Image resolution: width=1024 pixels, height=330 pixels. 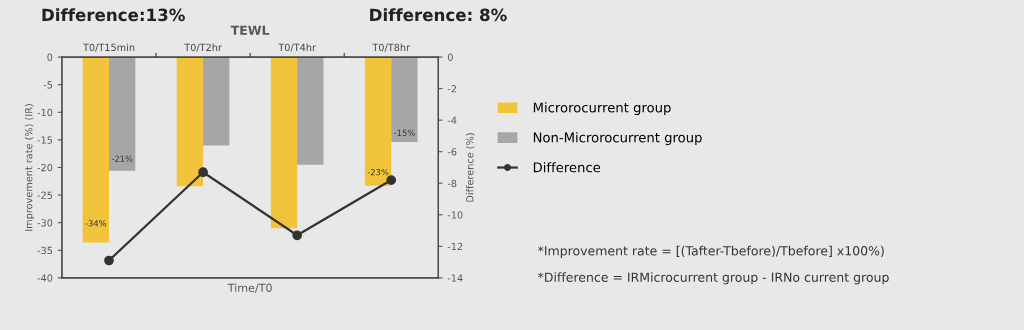 What do you see at coordinates (45, 167) in the screenshot?
I see `y-tick-label: -20` at bounding box center [45, 167].